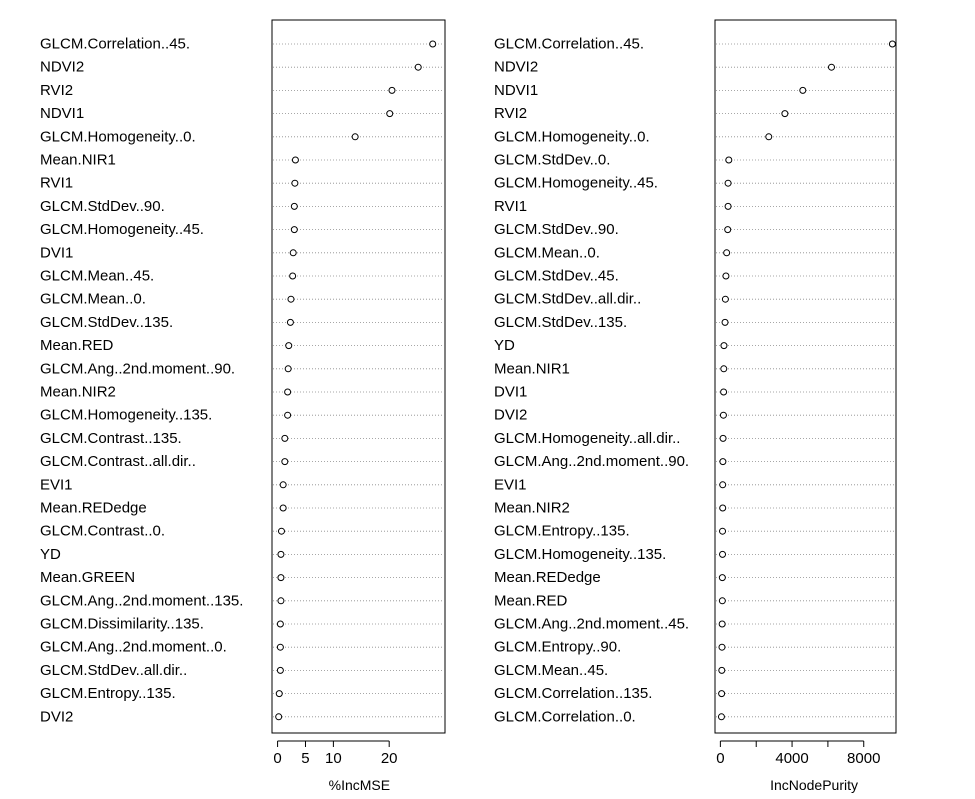 The image size is (975, 799). What do you see at coordinates (141, 600) in the screenshot?
I see `variable-label: GLCM.Ang..2nd.moment..135.` at bounding box center [141, 600].